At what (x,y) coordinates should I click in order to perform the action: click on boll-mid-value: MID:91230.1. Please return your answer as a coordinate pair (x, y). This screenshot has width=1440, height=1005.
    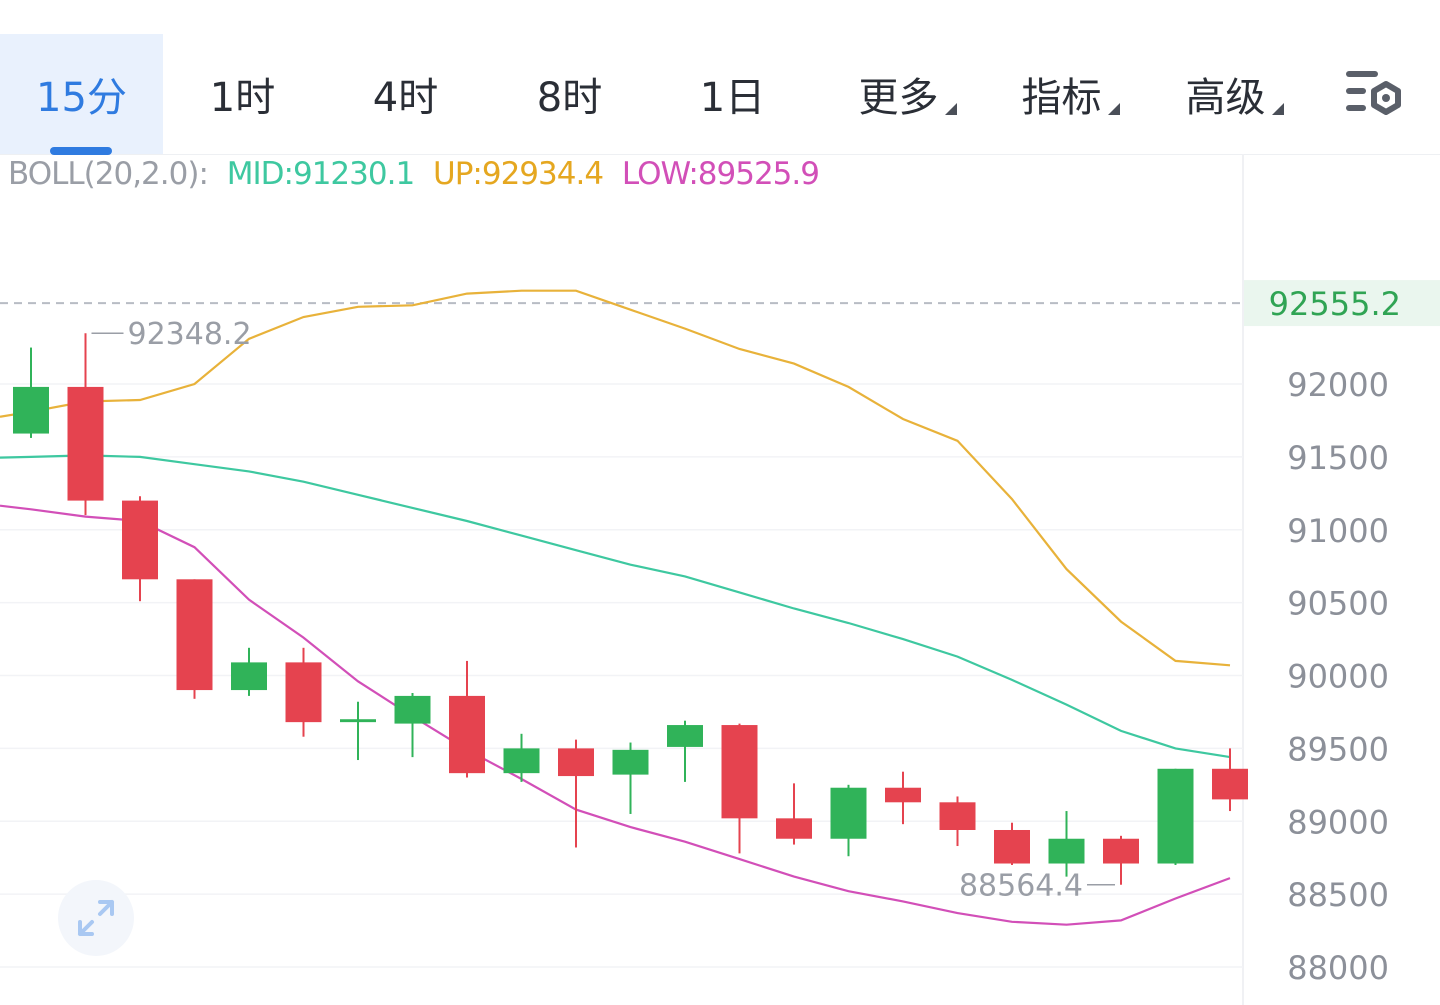
    Looking at the image, I should click on (320, 174).